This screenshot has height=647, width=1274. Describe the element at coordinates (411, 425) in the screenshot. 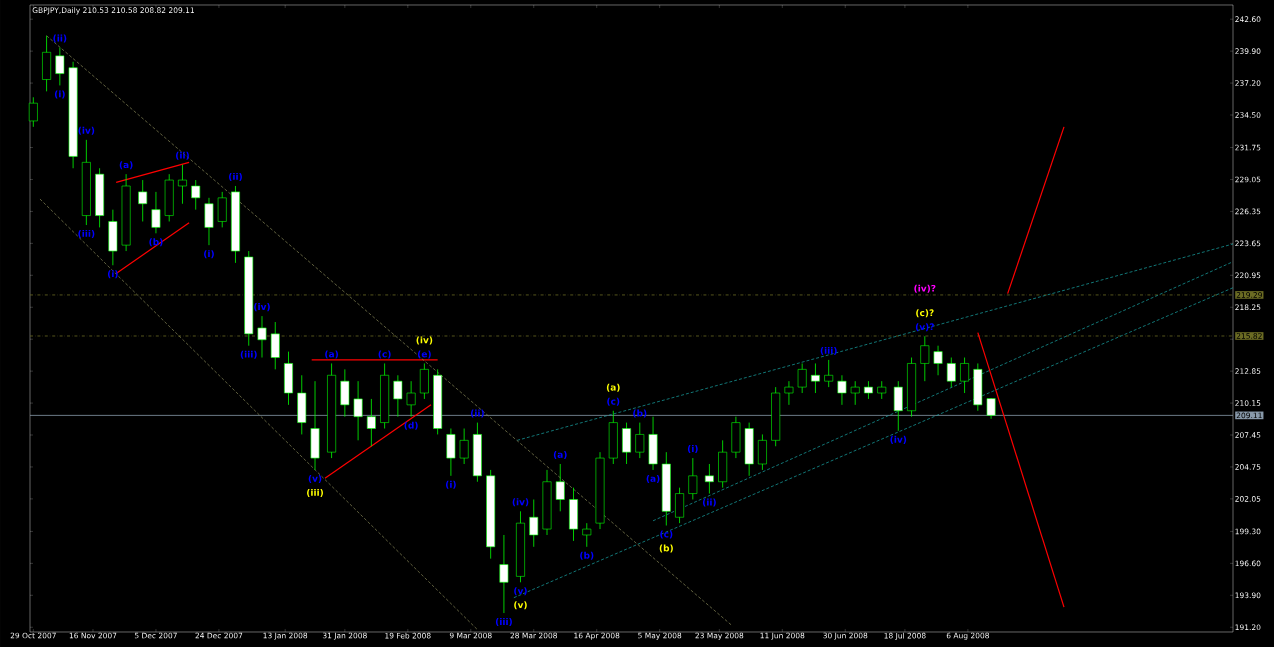

I see `annotation: (d)` at that location.